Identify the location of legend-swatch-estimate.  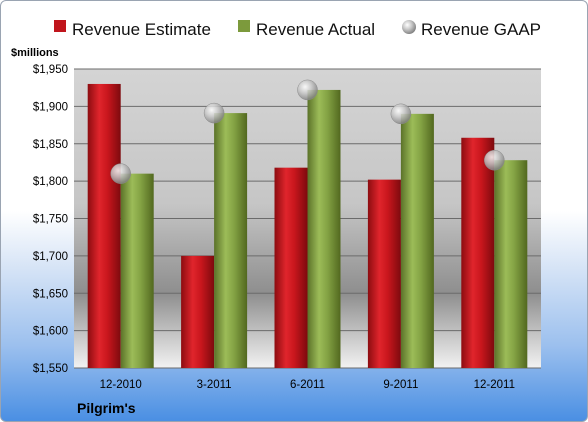
(60, 26).